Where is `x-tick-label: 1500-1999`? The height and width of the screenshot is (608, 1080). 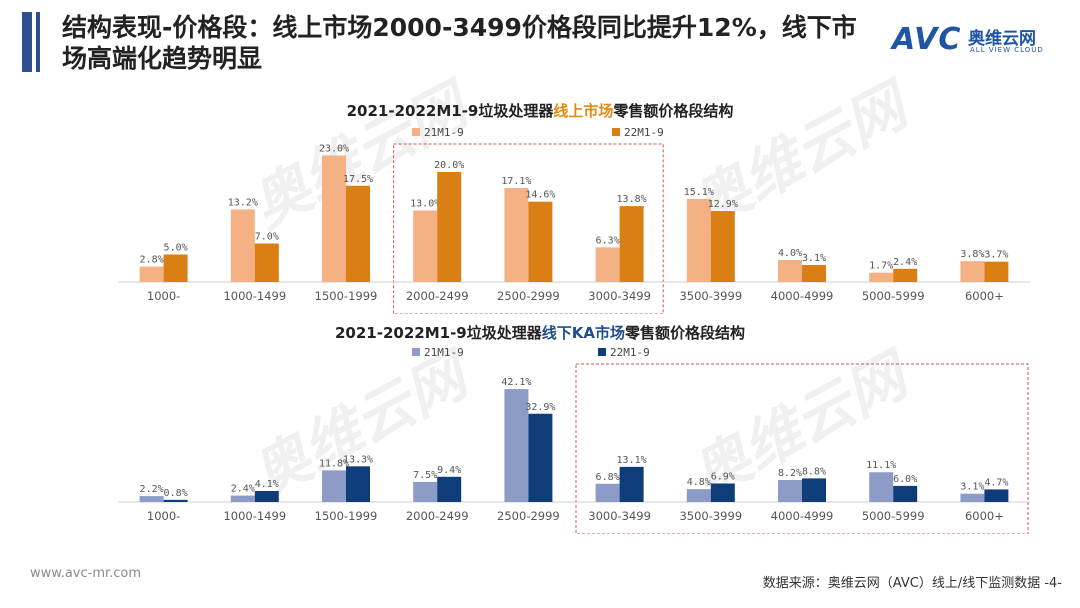
x-tick-label: 1500-1999 is located at coordinates (346, 516).